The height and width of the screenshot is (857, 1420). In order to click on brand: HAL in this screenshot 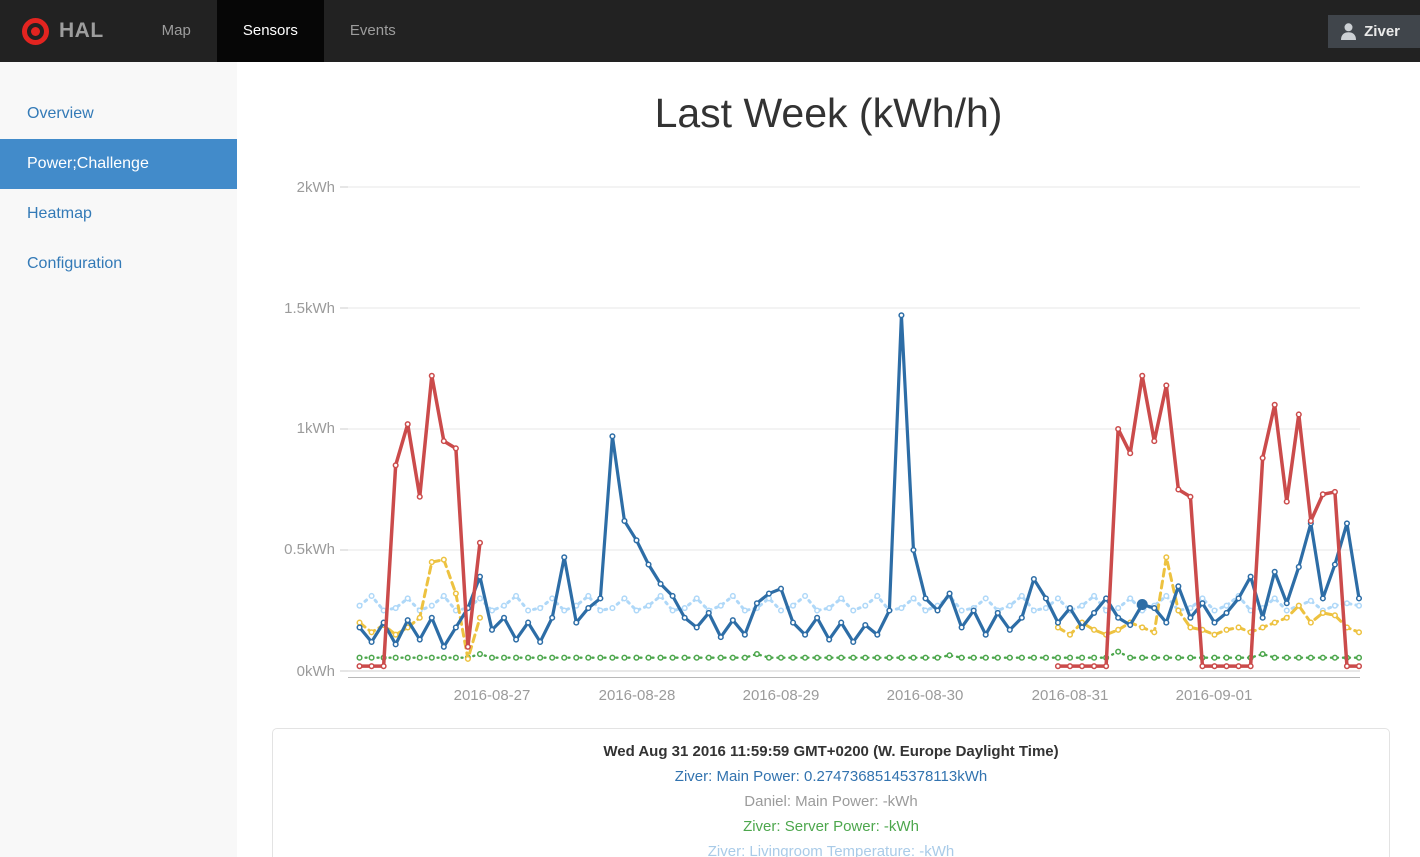, I will do `click(60, 31)`.